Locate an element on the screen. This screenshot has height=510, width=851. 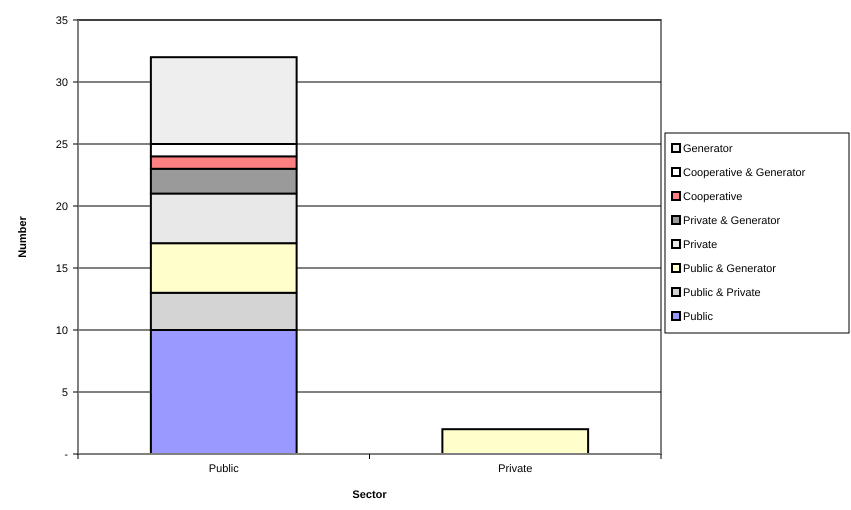
bar is located at coordinates (515, 441).